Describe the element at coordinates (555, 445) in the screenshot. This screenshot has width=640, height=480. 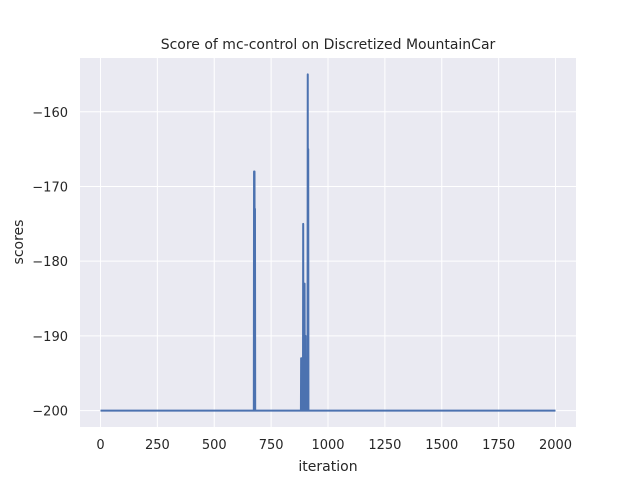
I see `x-tick-label: 2000` at that location.